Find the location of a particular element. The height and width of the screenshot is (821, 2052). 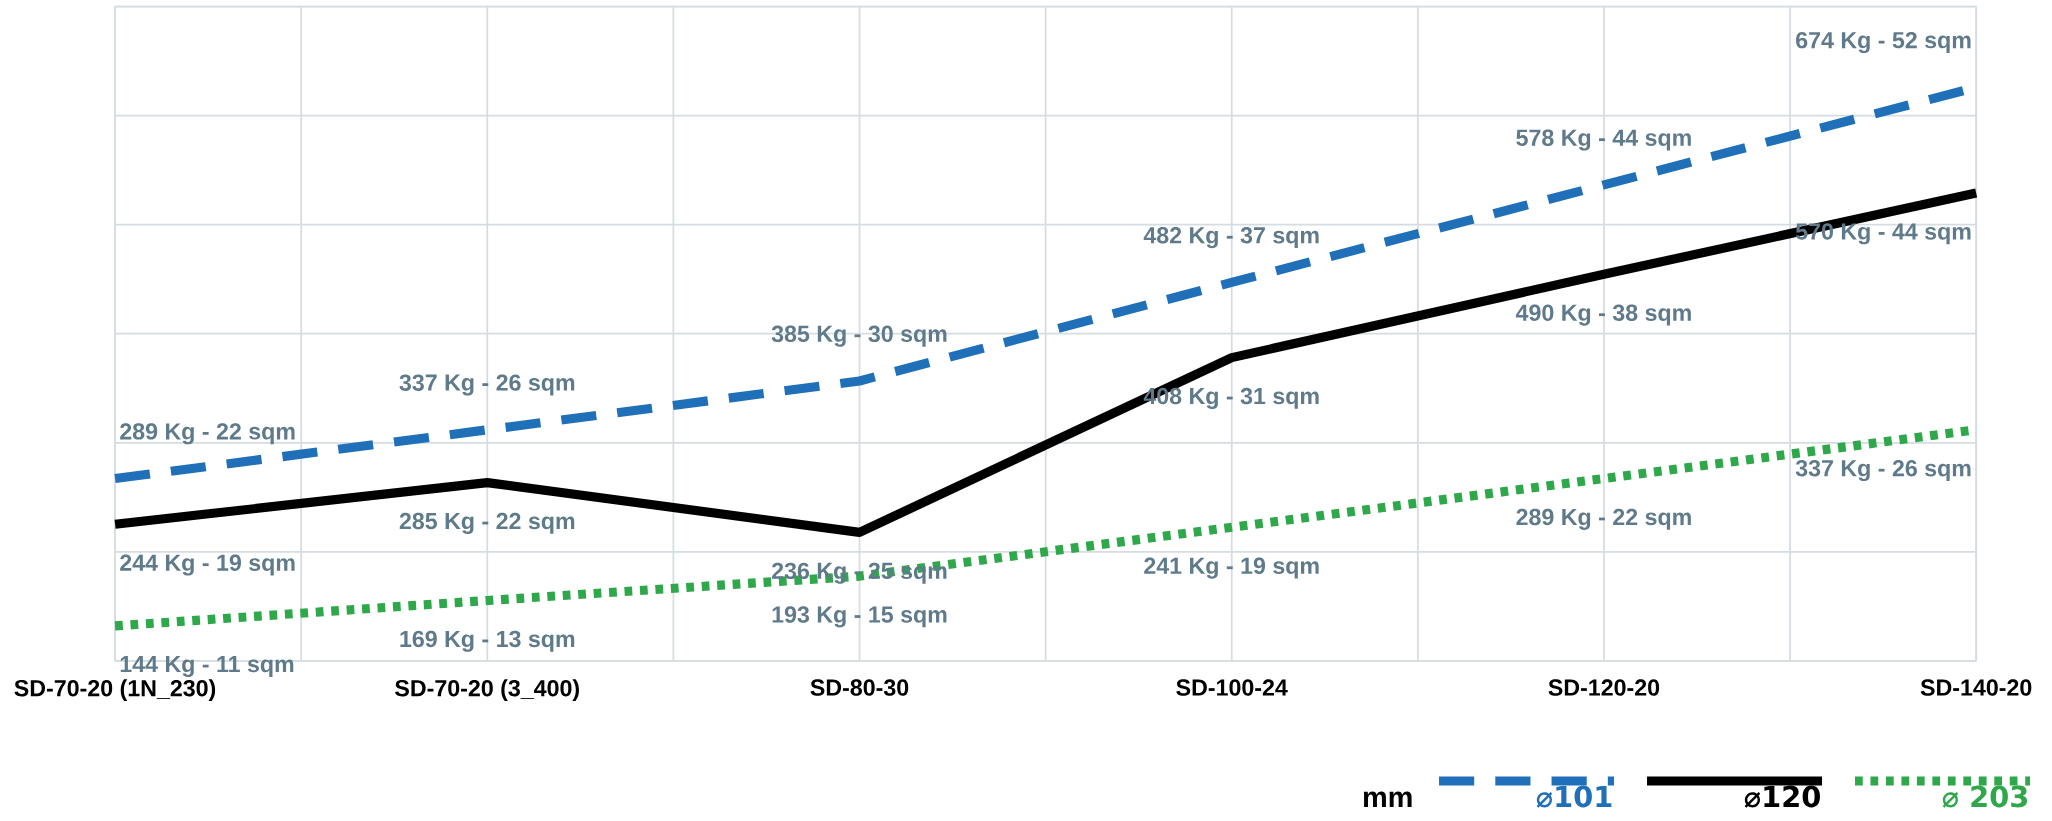

data-label: 490 Kg - 38 sqm is located at coordinates (1603, 315).